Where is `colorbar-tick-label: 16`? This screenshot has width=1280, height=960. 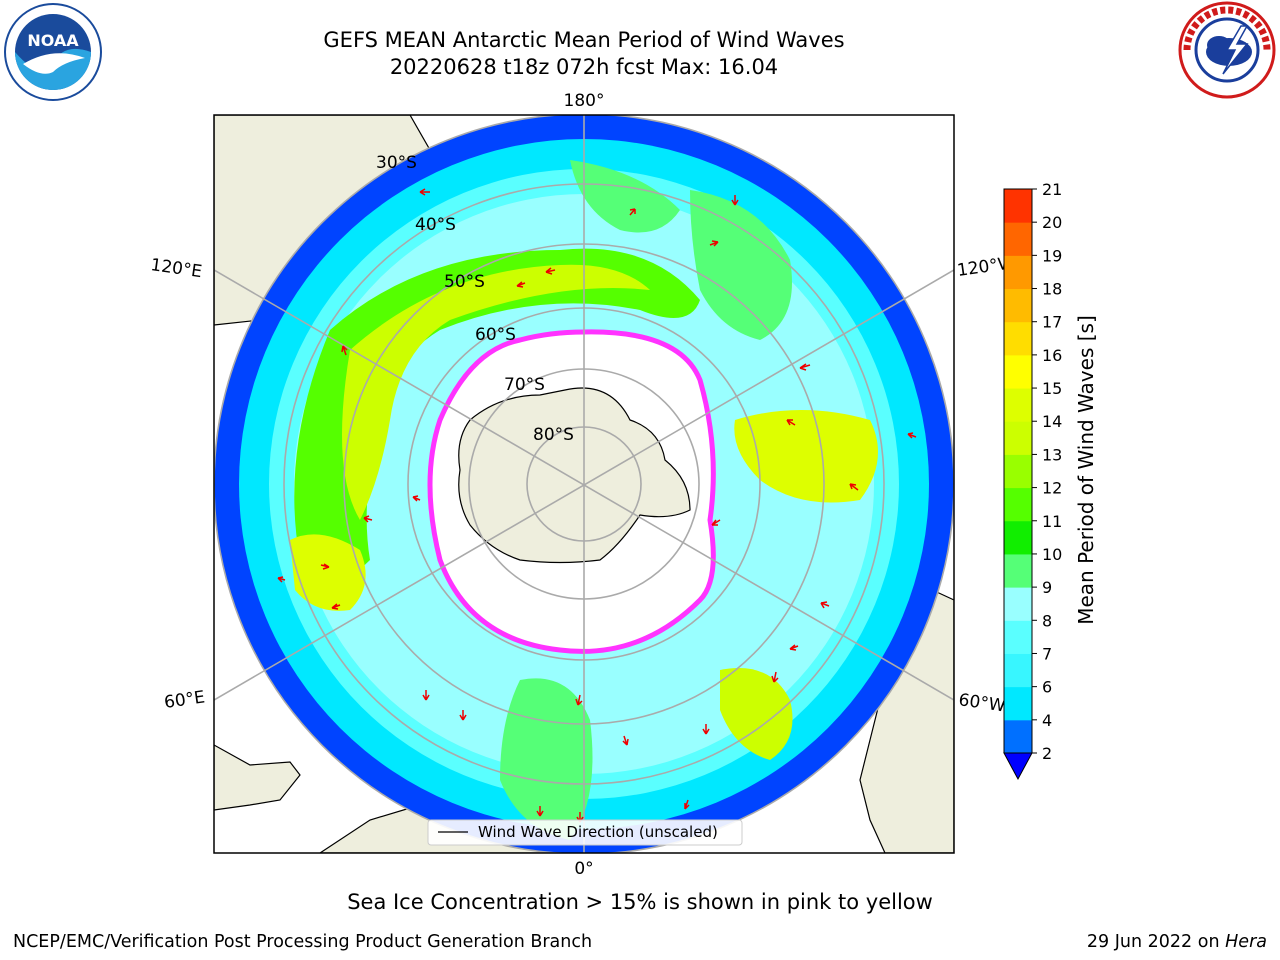
colorbar-tick-label: 16 is located at coordinates (1052, 355).